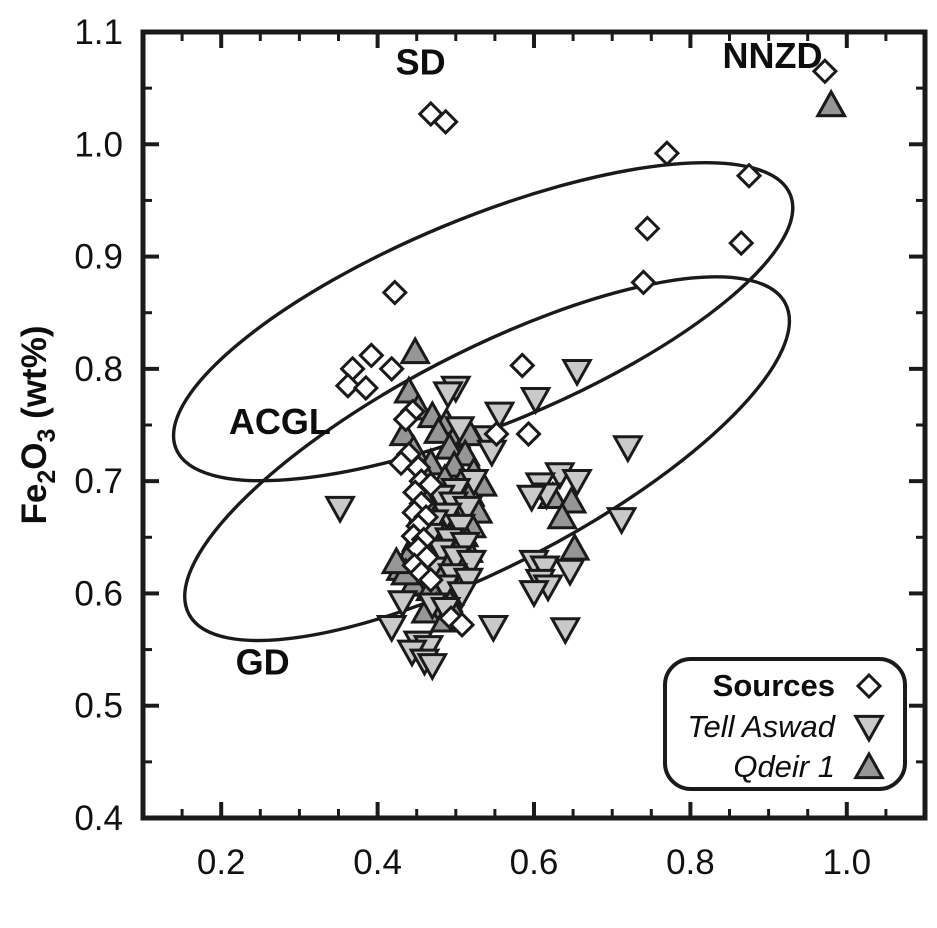 This screenshot has height=928, width=937. What do you see at coordinates (377, 862) in the screenshot?
I see `x-tick-label: 0.4` at bounding box center [377, 862].